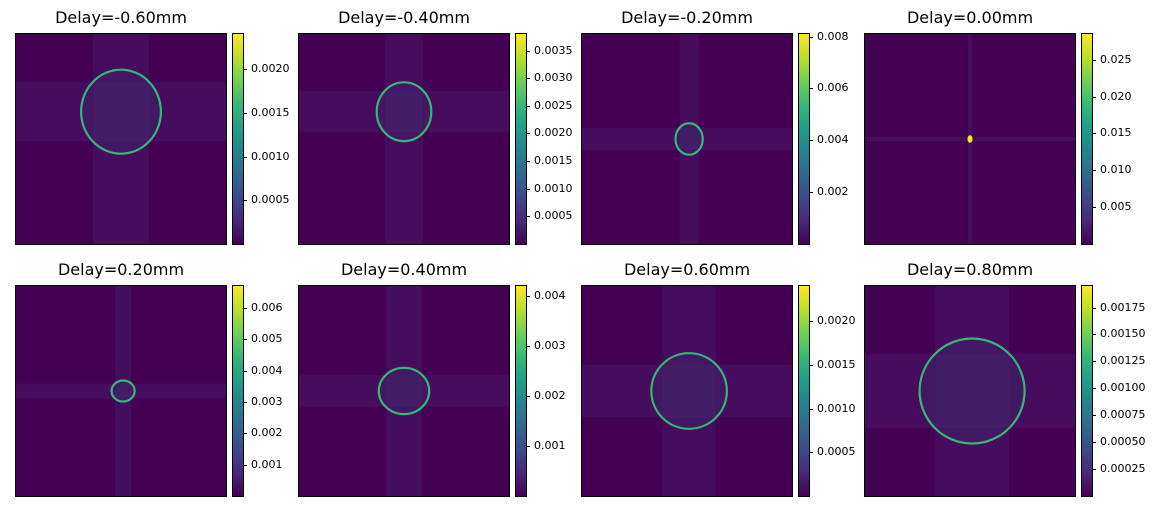 This screenshot has width=1162, height=509. I want to click on colorbar-tick-label: 0.003, so click(267, 401).